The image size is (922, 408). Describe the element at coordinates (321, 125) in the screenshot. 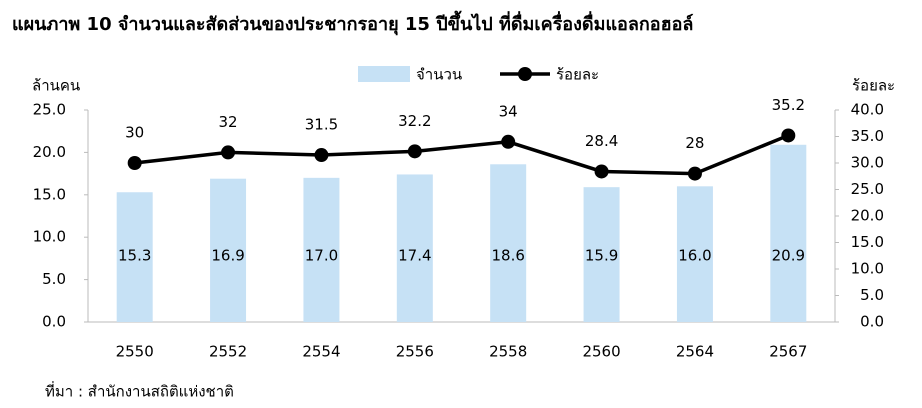

I see `line-value-label: 31.5` at that location.